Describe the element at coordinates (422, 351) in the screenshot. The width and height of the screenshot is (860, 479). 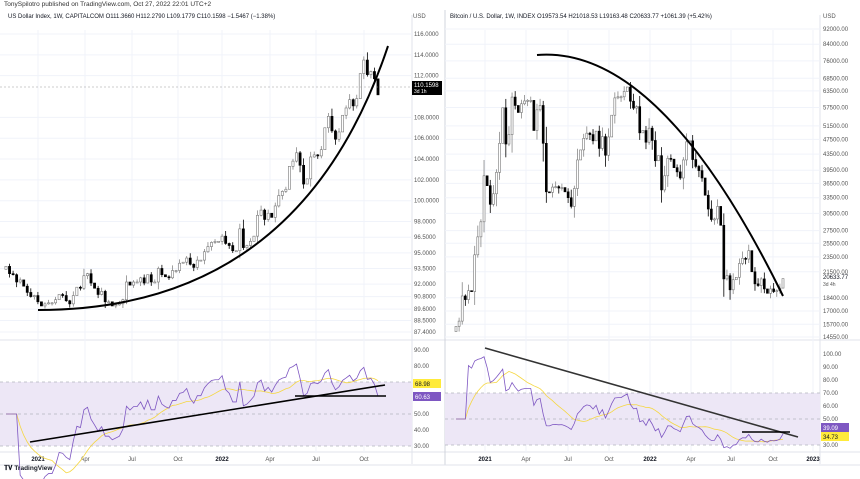
I see `rsi-axis-label: 90.00` at that location.